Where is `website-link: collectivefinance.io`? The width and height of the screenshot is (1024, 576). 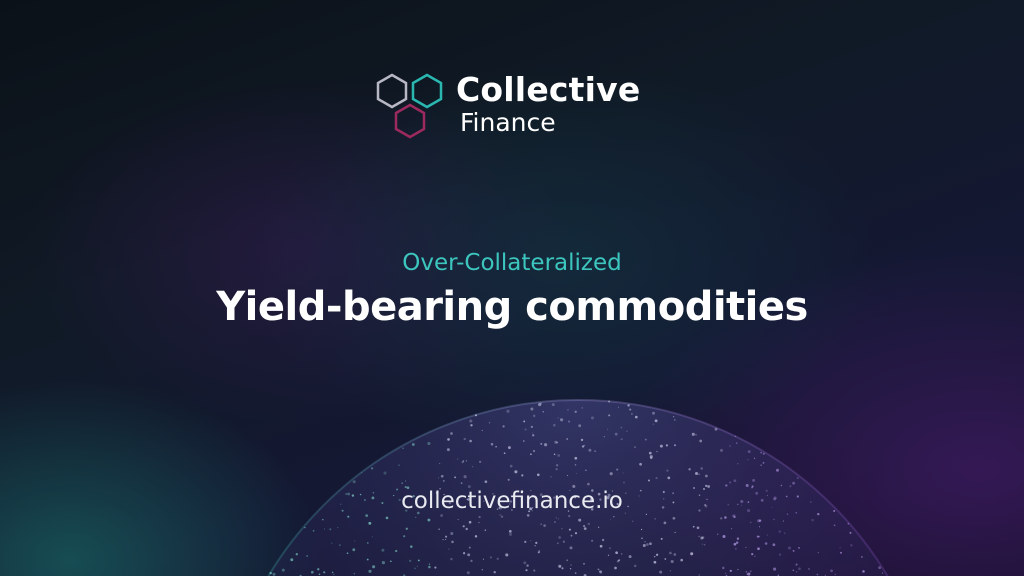
website-link: collectivefinance.io is located at coordinates (512, 501).